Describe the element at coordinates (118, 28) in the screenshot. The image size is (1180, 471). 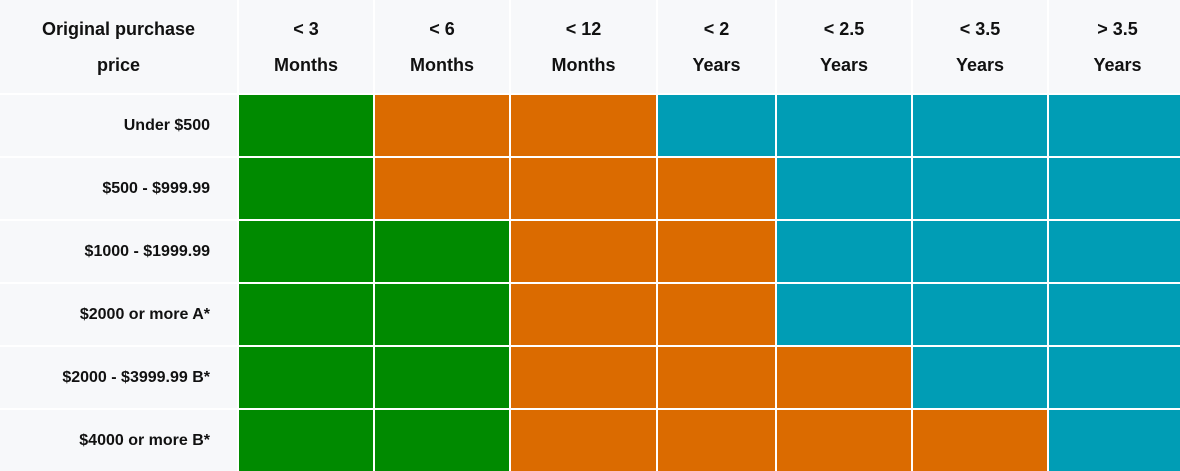
I see `corner-header-line-1: Original purchase` at that location.